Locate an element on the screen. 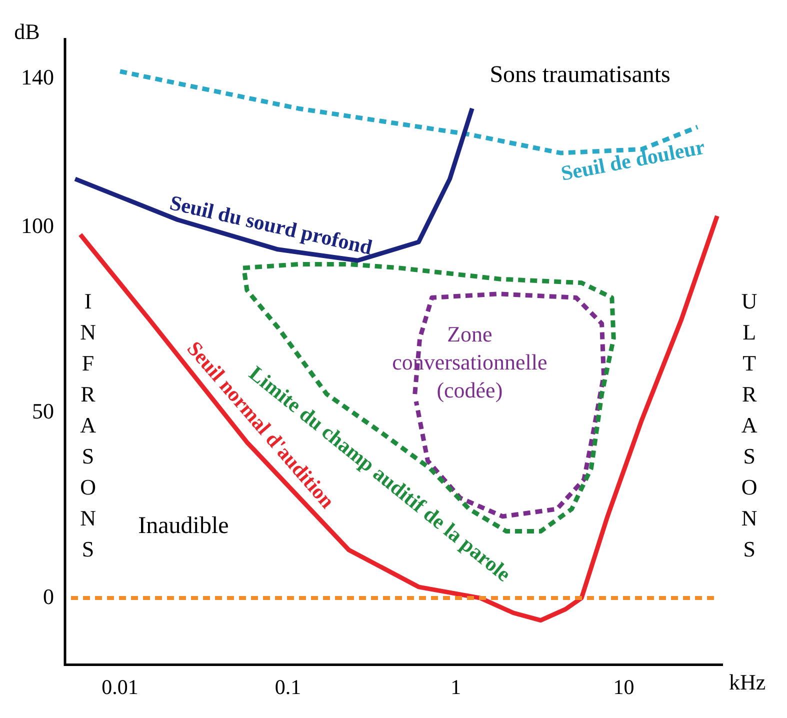 The height and width of the screenshot is (718, 787). x-axis-title: kHz is located at coordinates (747, 682).